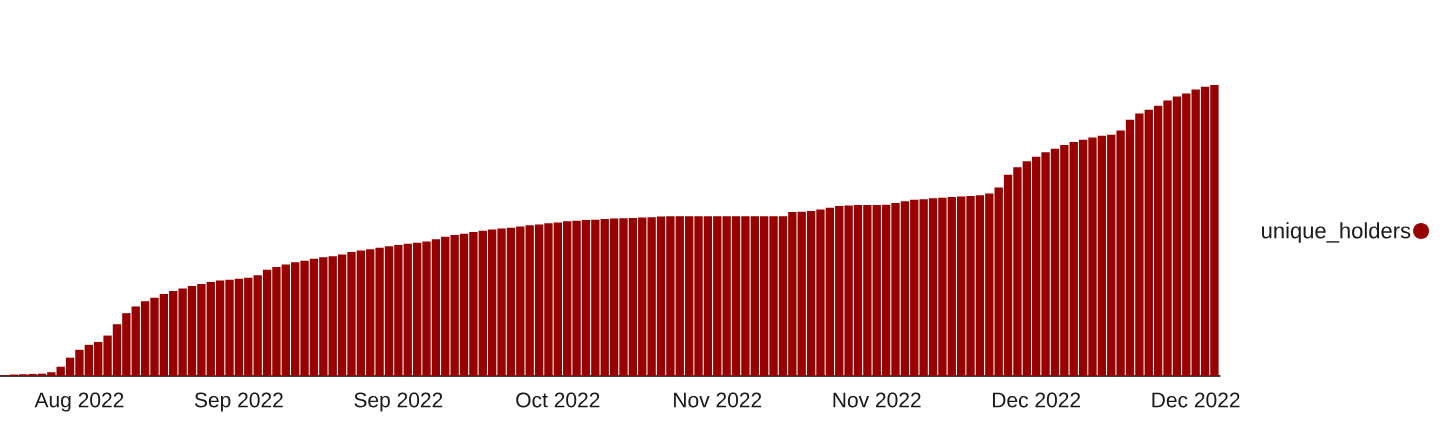  What do you see at coordinates (79, 402) in the screenshot?
I see `x-tick-label: Aug 2022` at bounding box center [79, 402].